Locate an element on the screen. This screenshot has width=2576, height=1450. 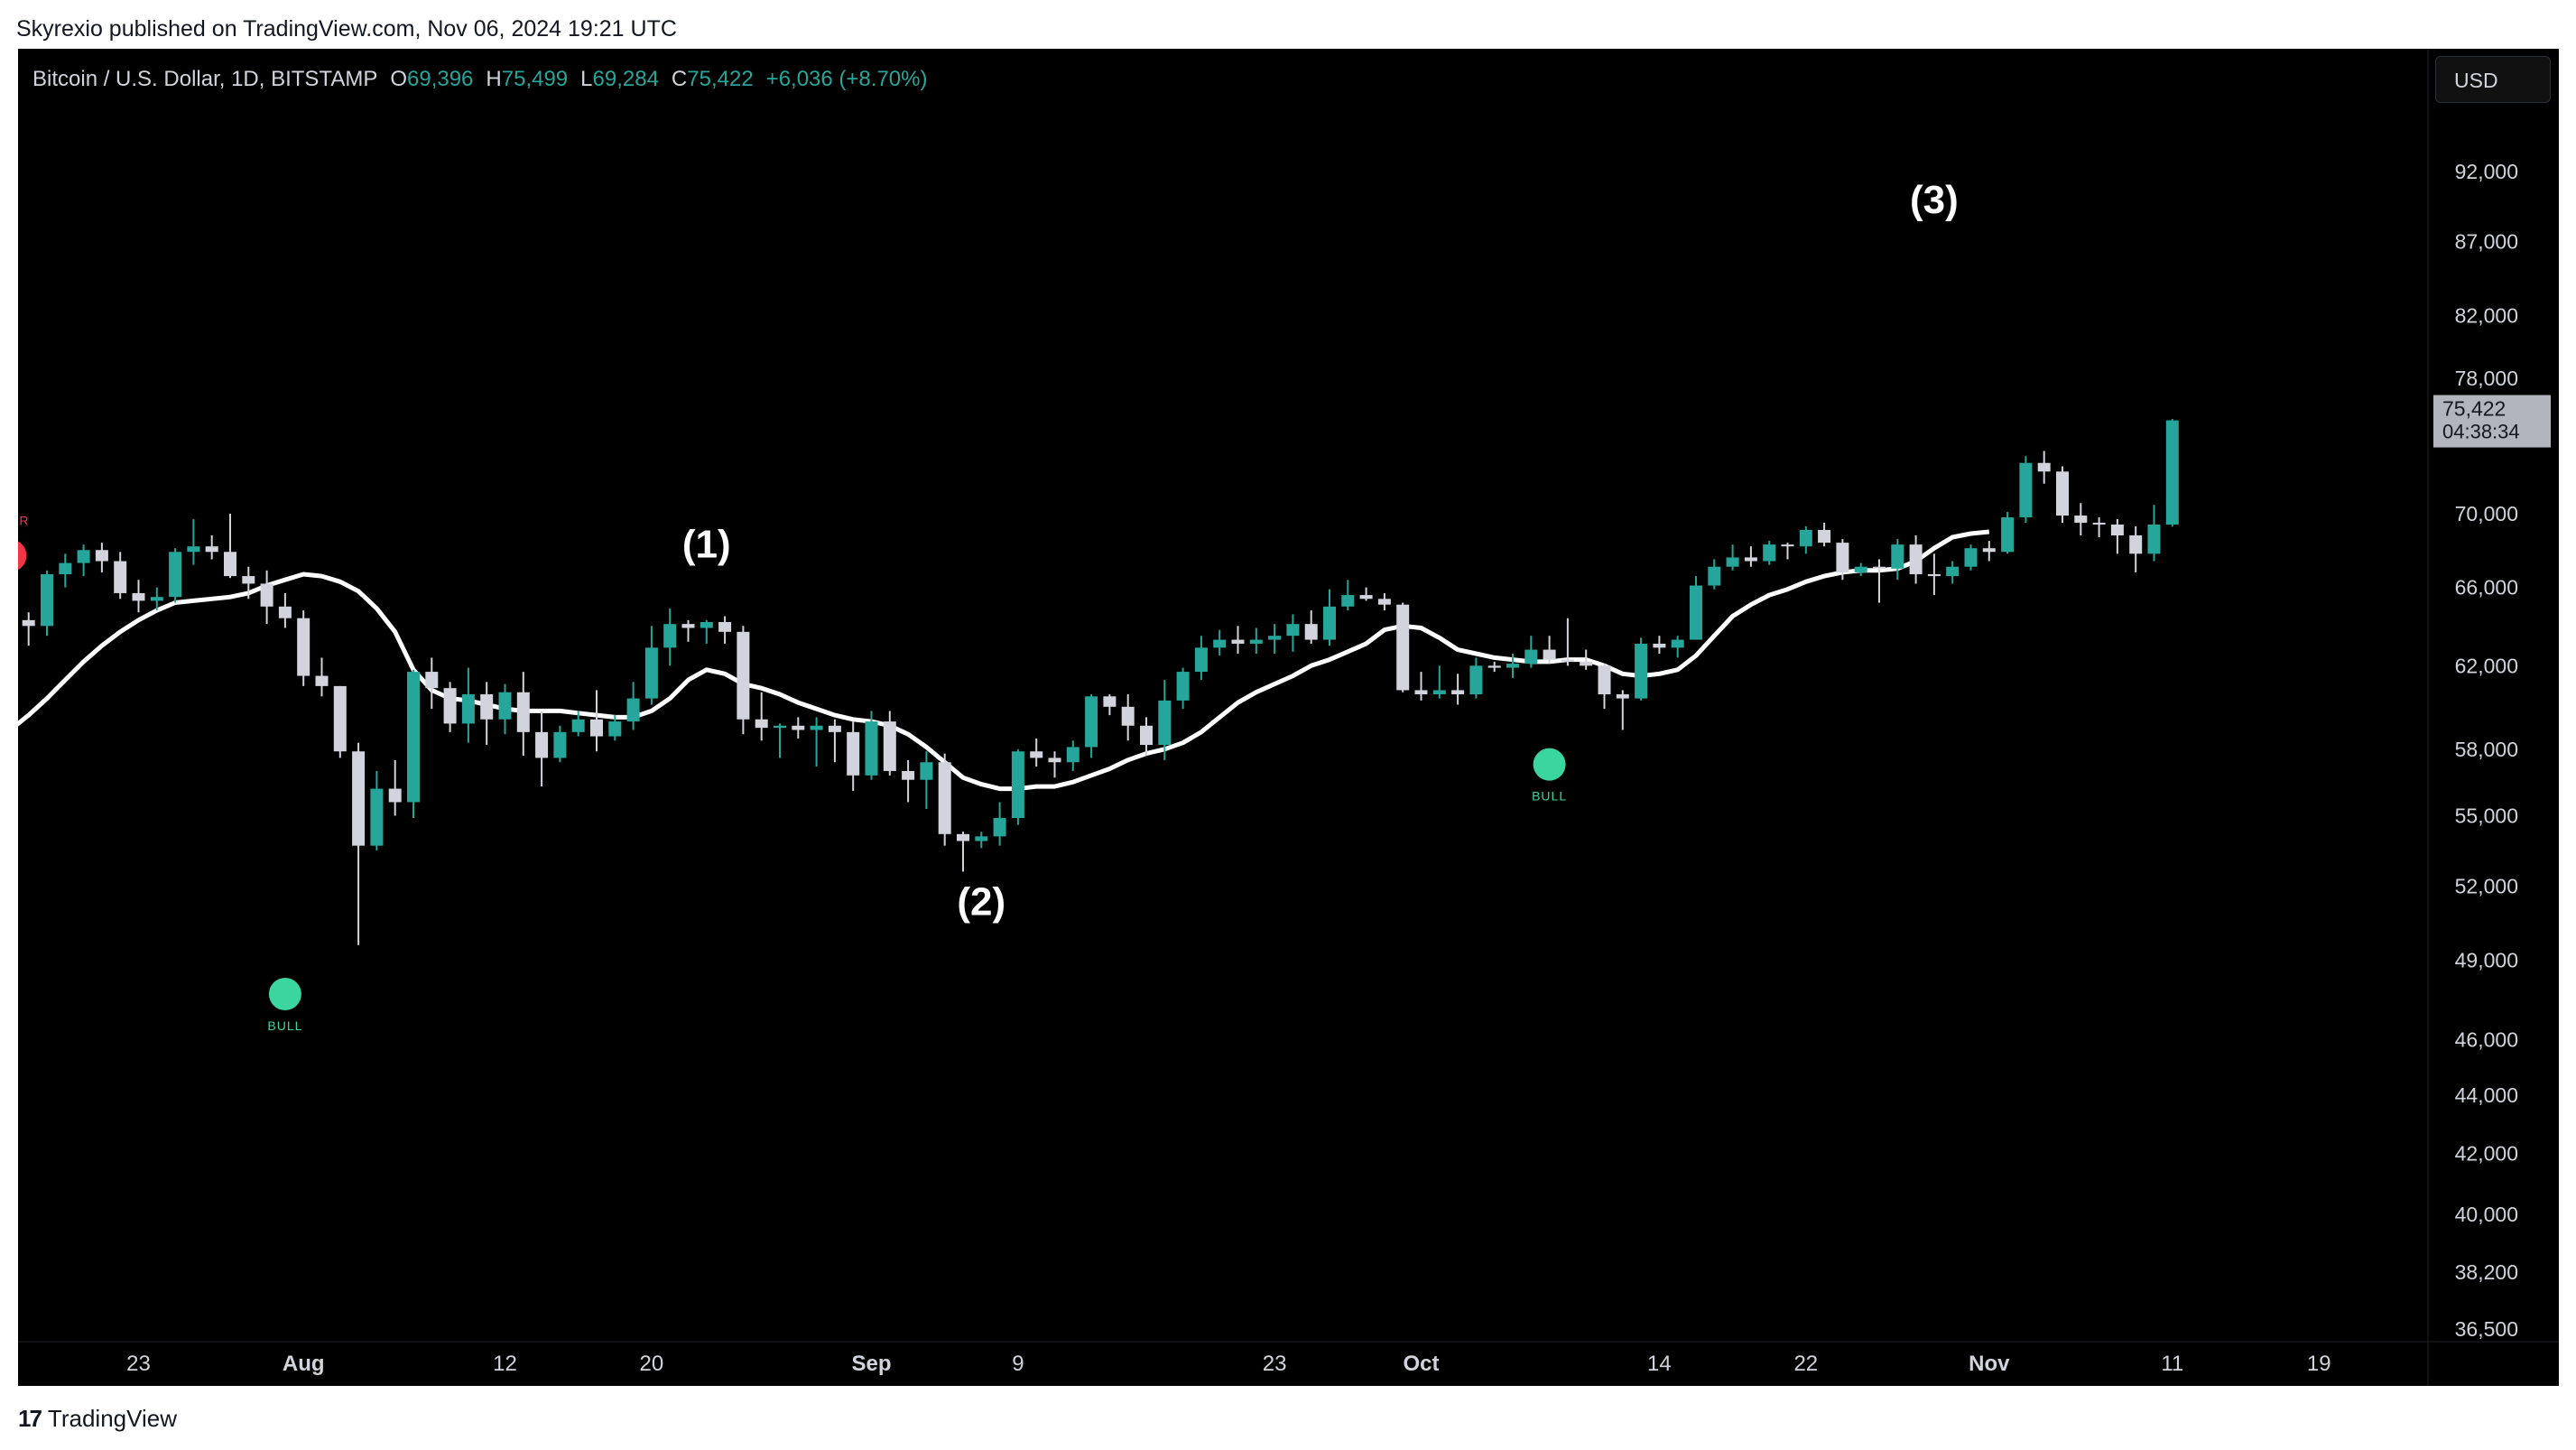
currency-button: USD is located at coordinates (2493, 79).